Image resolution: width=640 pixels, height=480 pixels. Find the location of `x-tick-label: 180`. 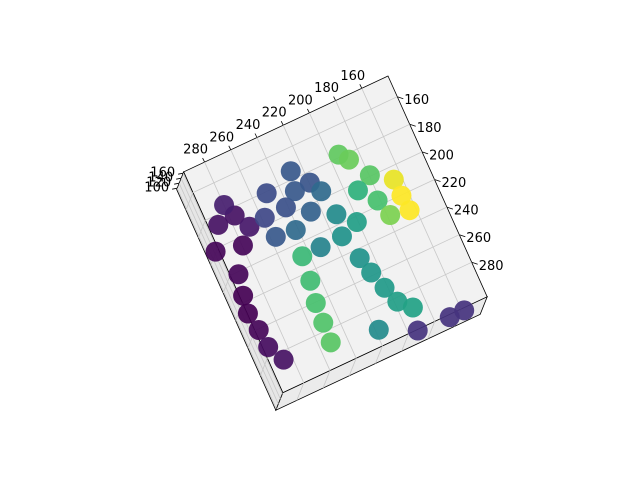

x-tick-label: 180 is located at coordinates (326, 88).